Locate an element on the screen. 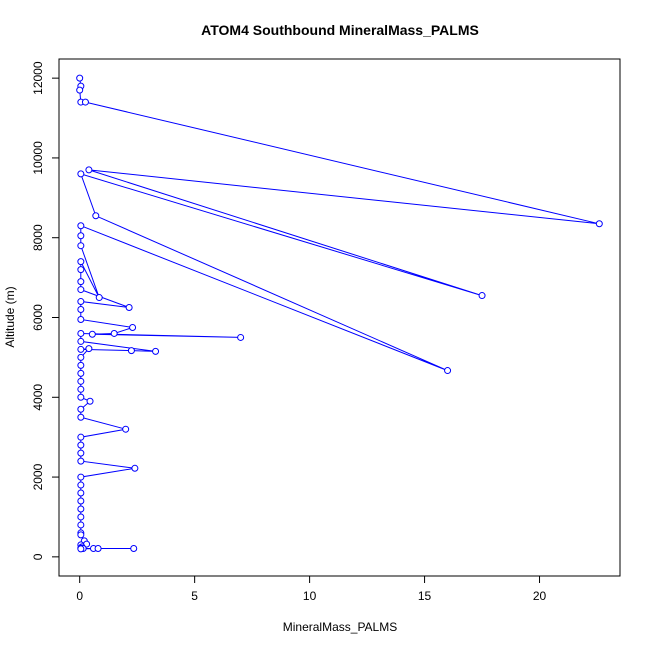 The height and width of the screenshot is (650, 650). x-axis-label: MineralMass_PALMS is located at coordinates (340, 627).